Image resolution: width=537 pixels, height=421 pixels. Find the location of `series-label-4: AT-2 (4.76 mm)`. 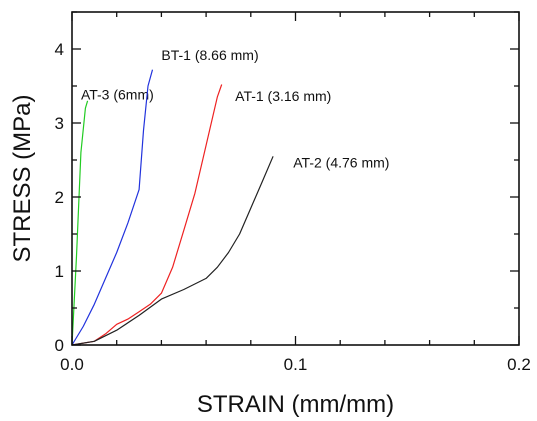

series-label-4: AT-2 (4.76 mm) is located at coordinates (341, 162).